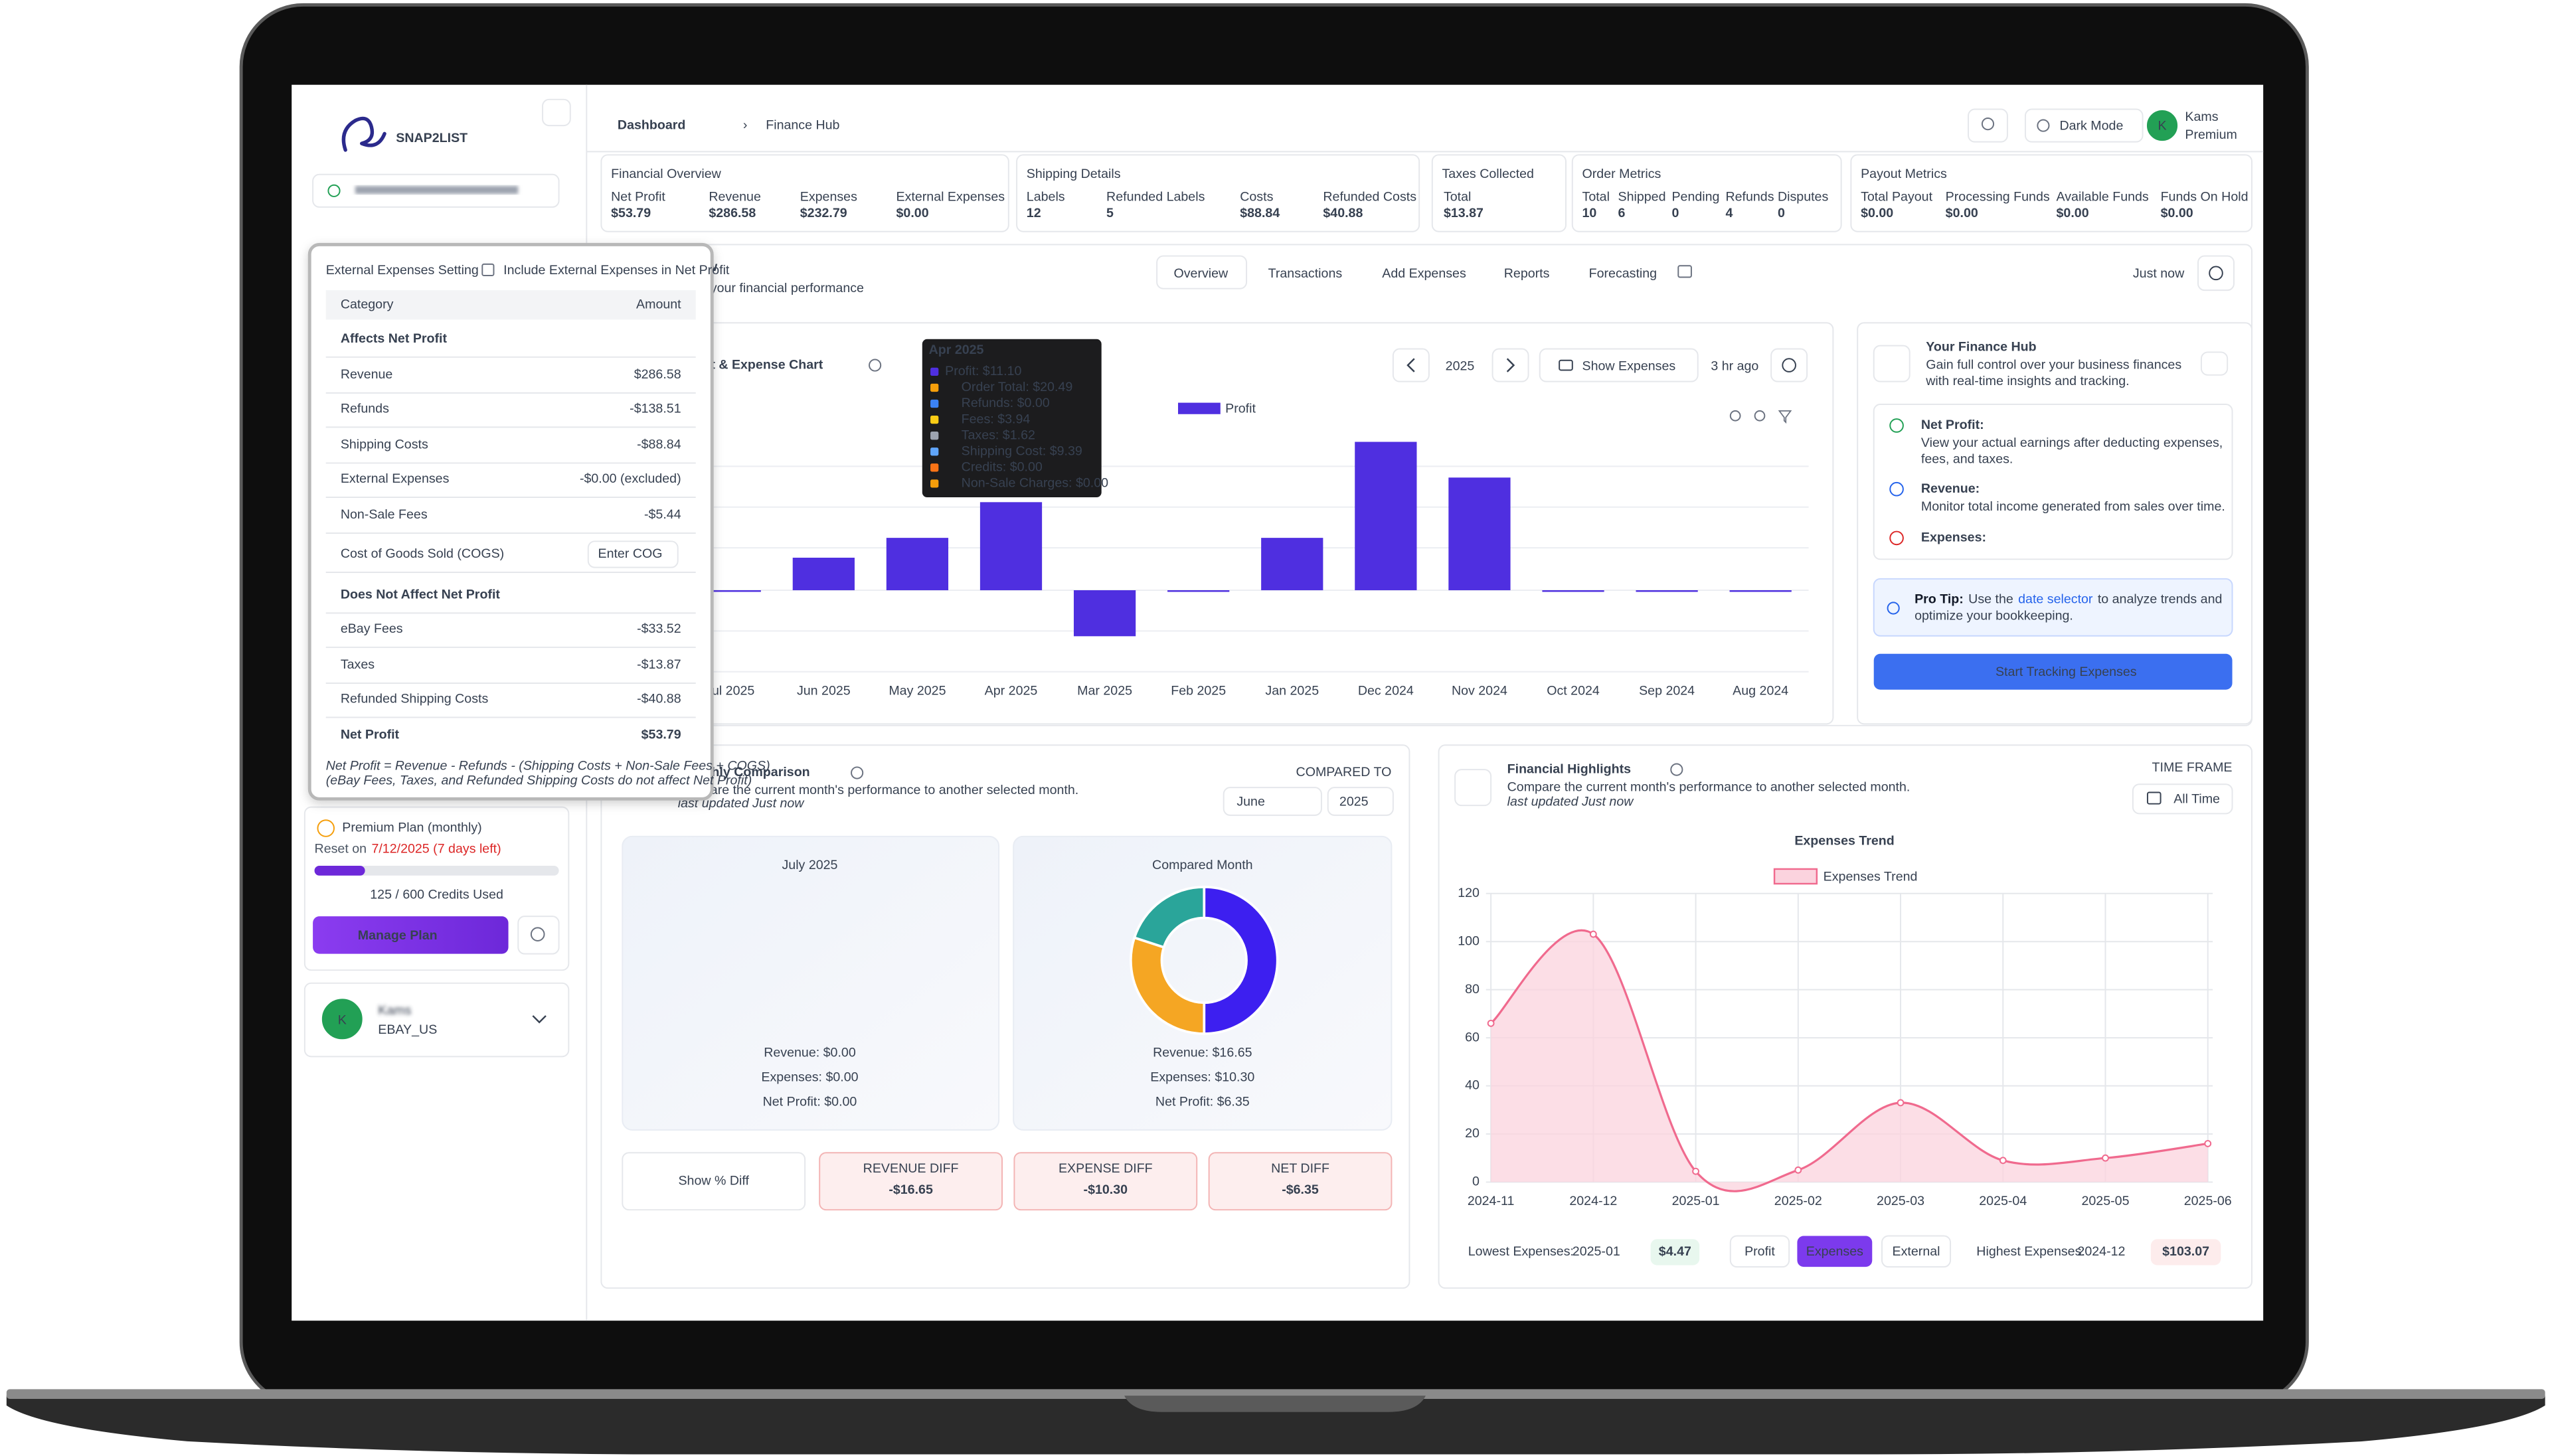 Image resolution: width=2550 pixels, height=1456 pixels. Describe the element at coordinates (1760, 416) in the screenshot. I see `zoom-icon` at that location.